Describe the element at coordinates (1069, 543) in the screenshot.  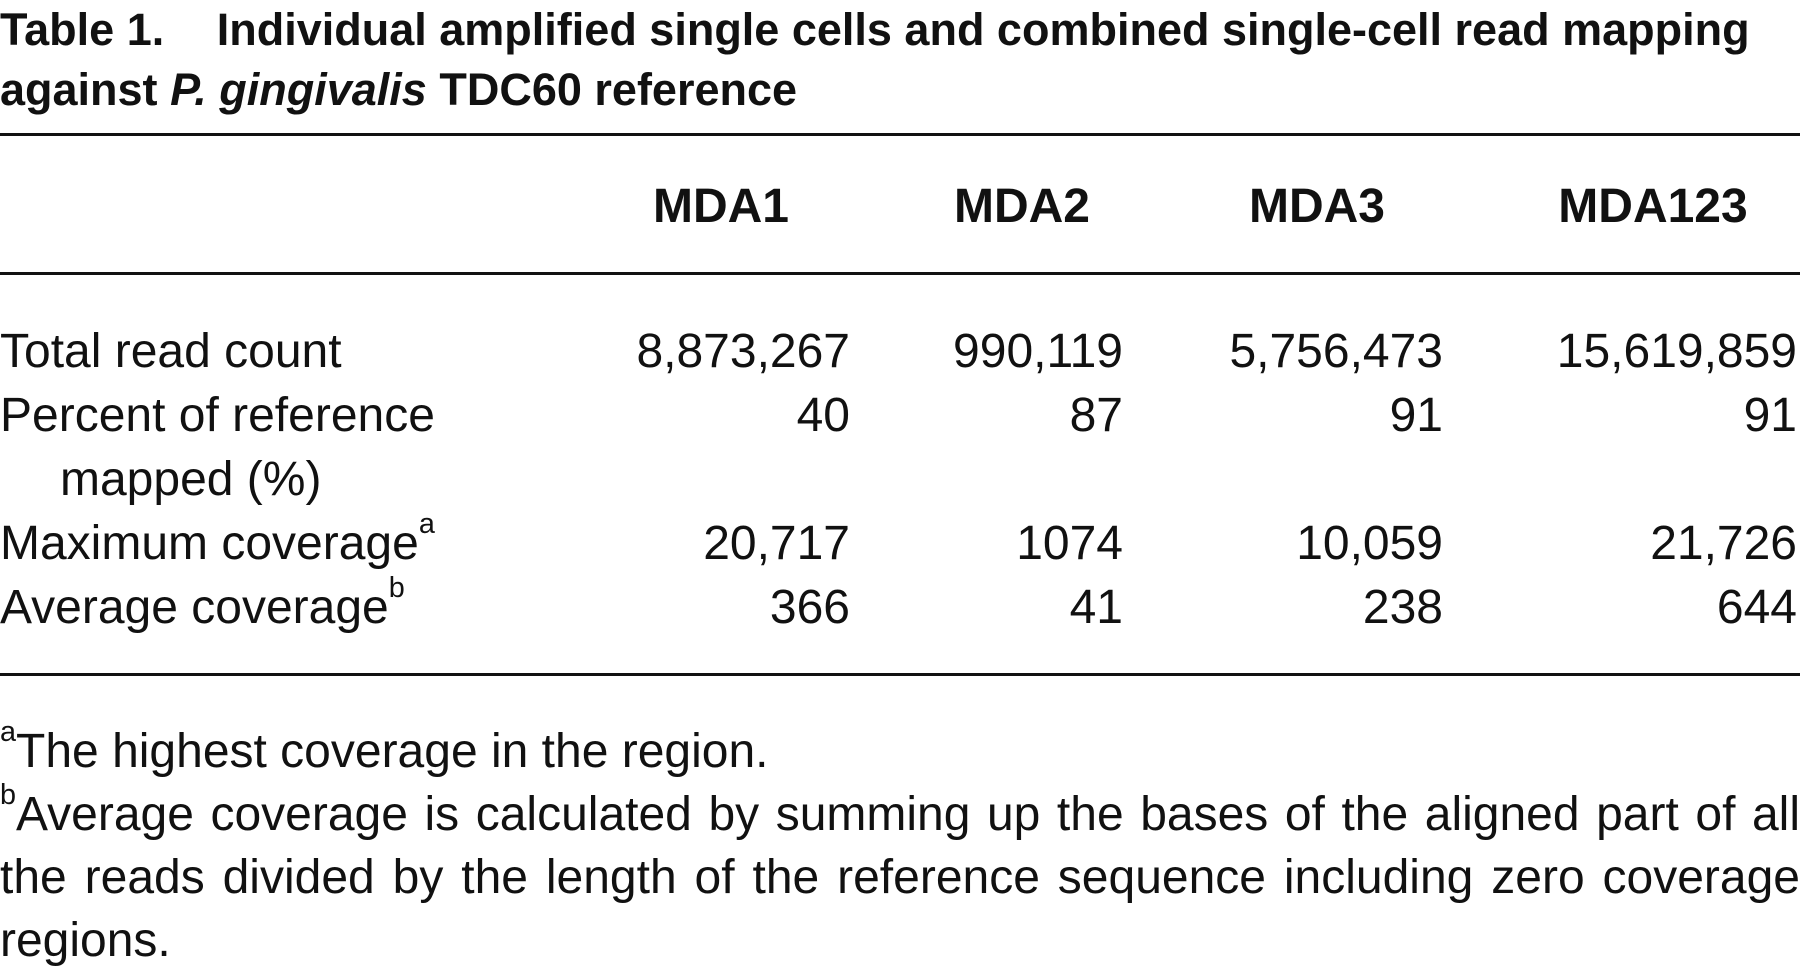
I see `cell-value: 1074` at that location.